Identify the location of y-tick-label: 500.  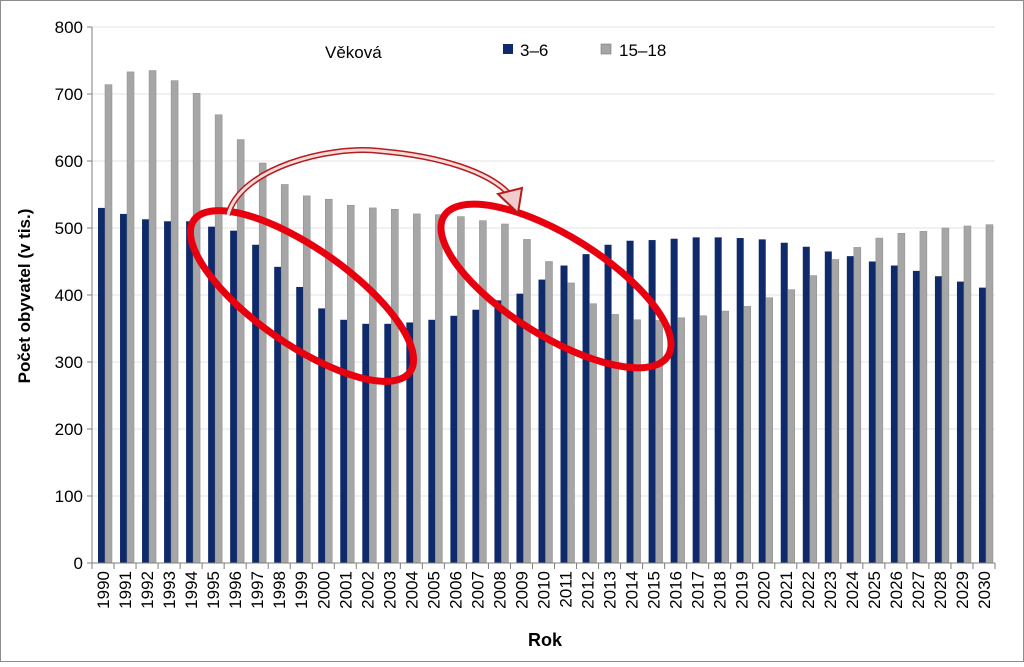
(69, 228).